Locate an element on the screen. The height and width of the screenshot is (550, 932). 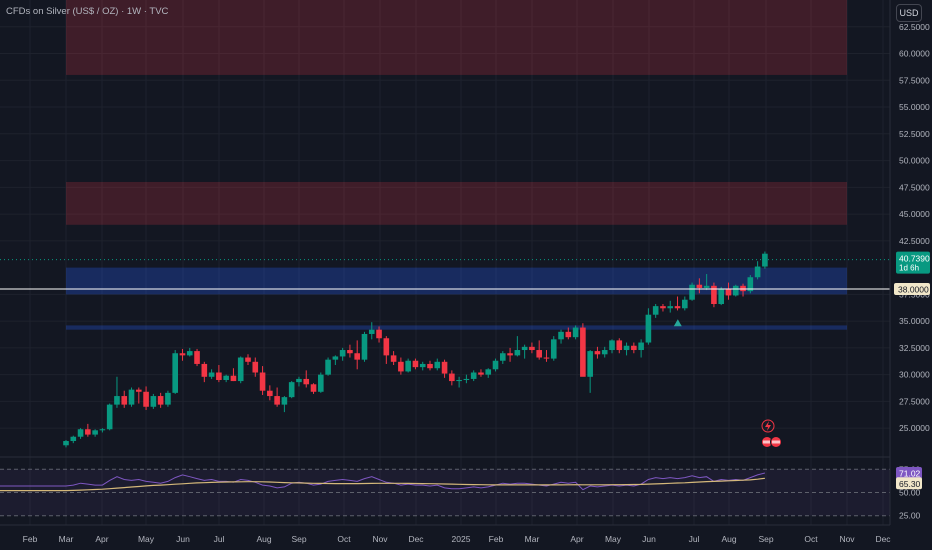
price-tick-label: 57.5000 is located at coordinates (914, 80).